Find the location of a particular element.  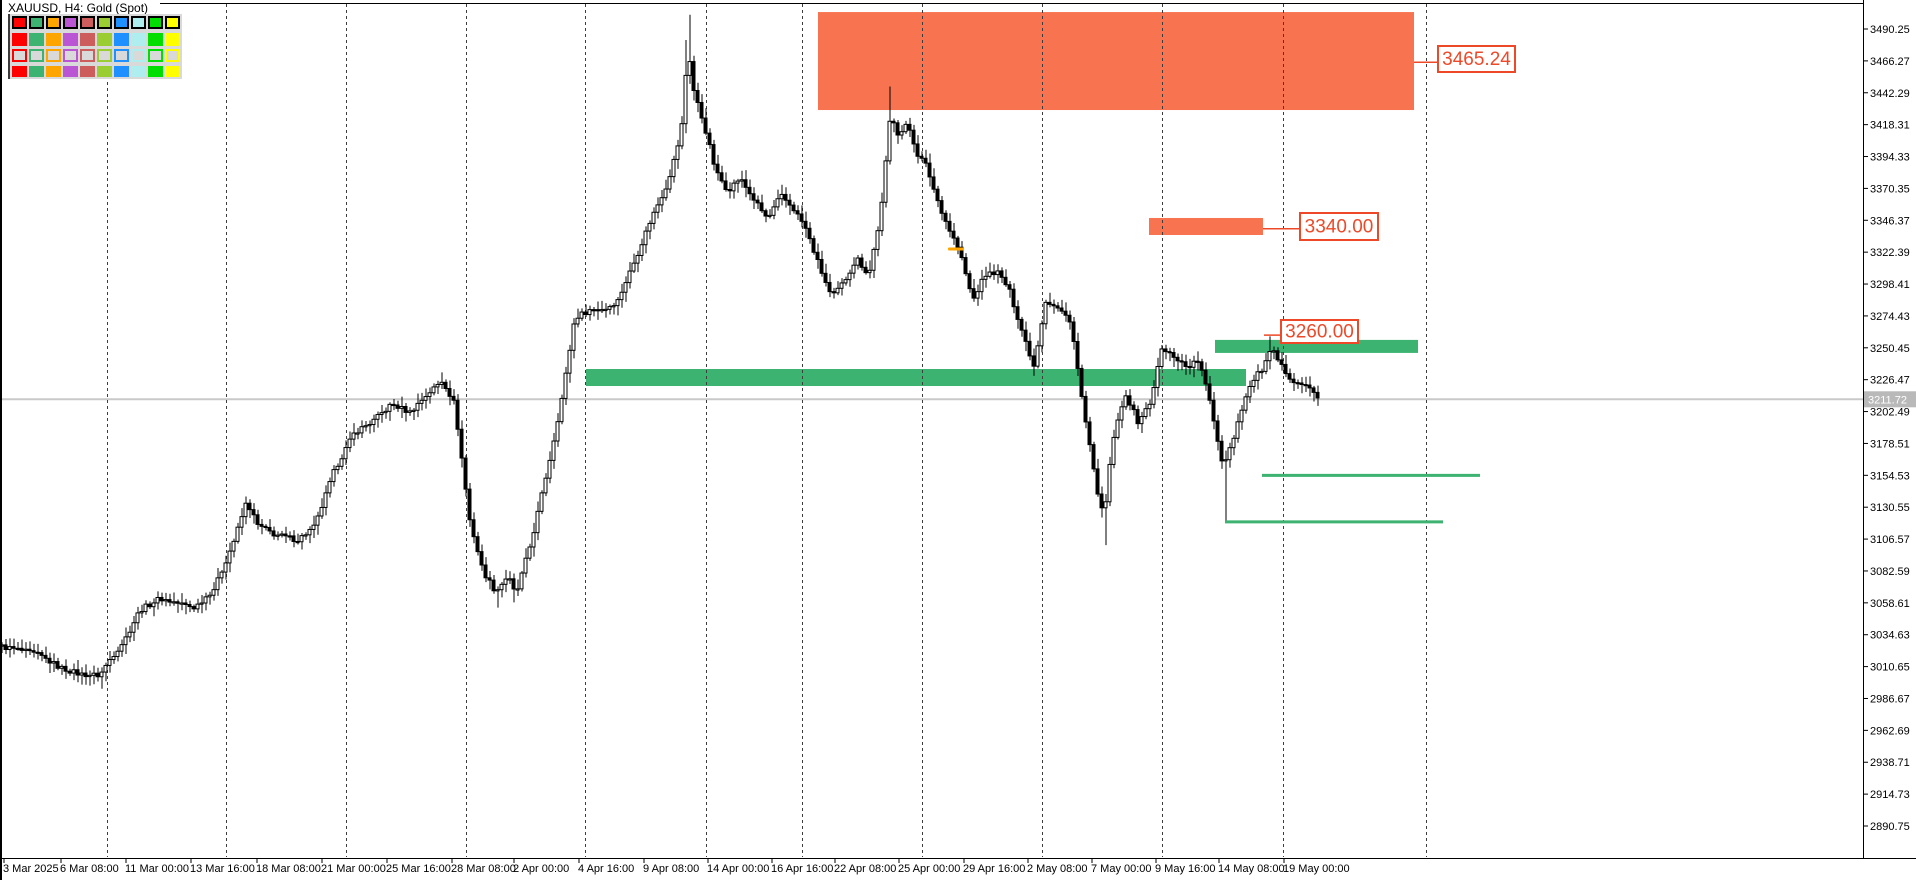

price-callout-label: 3340.00 is located at coordinates (1339, 227).